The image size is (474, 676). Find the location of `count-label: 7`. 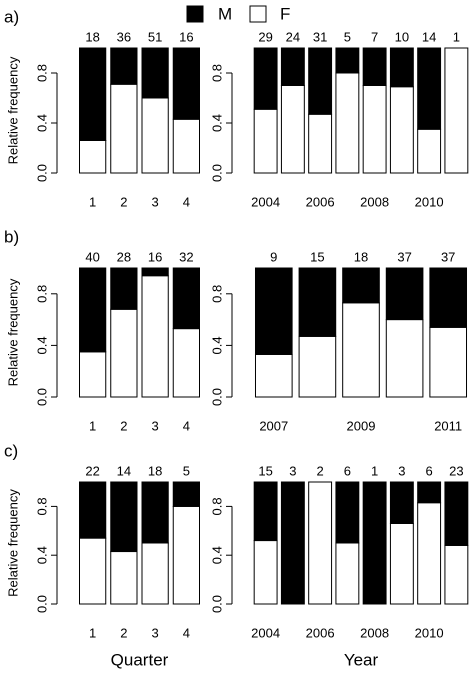

count-label: 7 is located at coordinates (374, 36).